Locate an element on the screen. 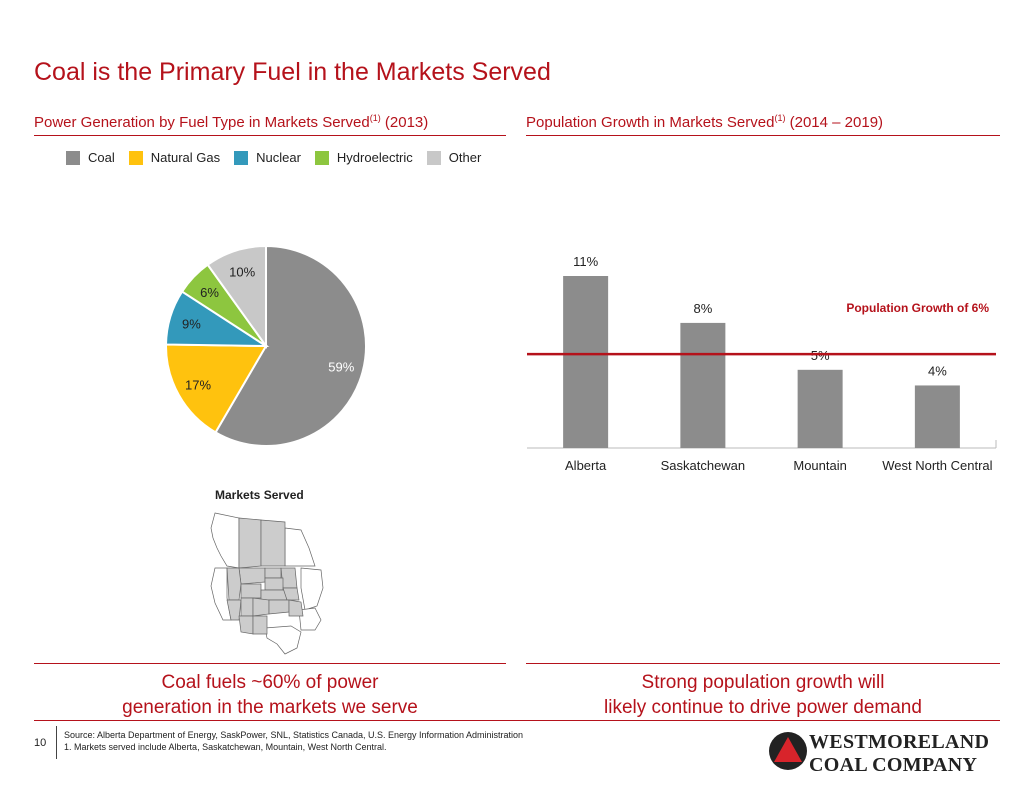 This screenshot has width=1034, height=799. legend-label-coal: Coal is located at coordinates (101, 157).